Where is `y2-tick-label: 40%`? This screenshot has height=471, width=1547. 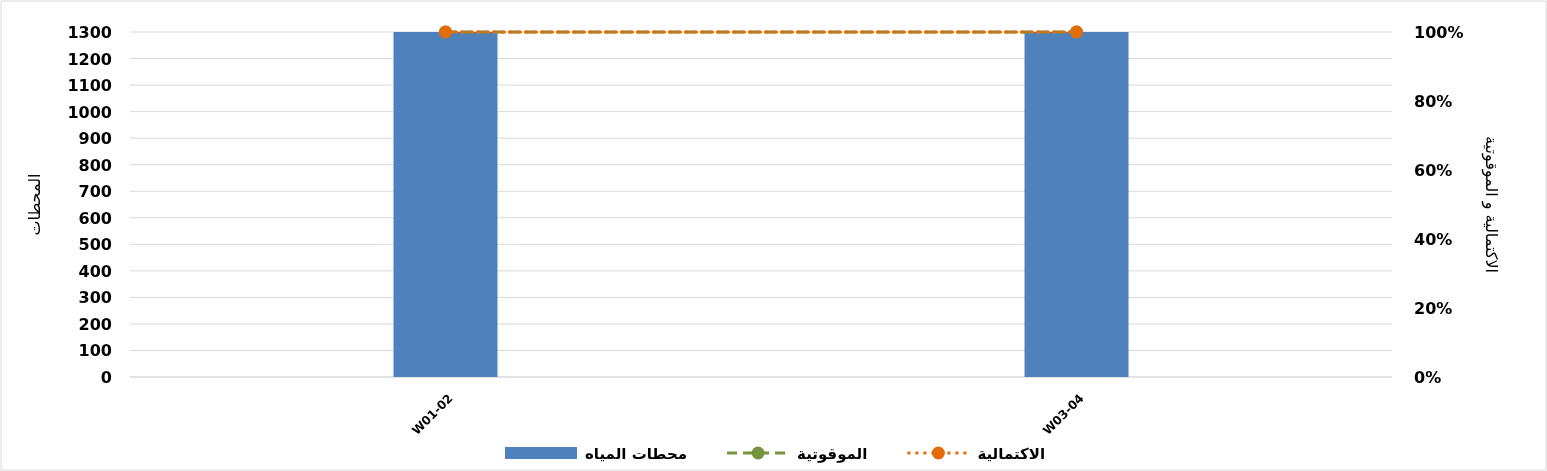
y2-tick-label: 40% is located at coordinates (1433, 239).